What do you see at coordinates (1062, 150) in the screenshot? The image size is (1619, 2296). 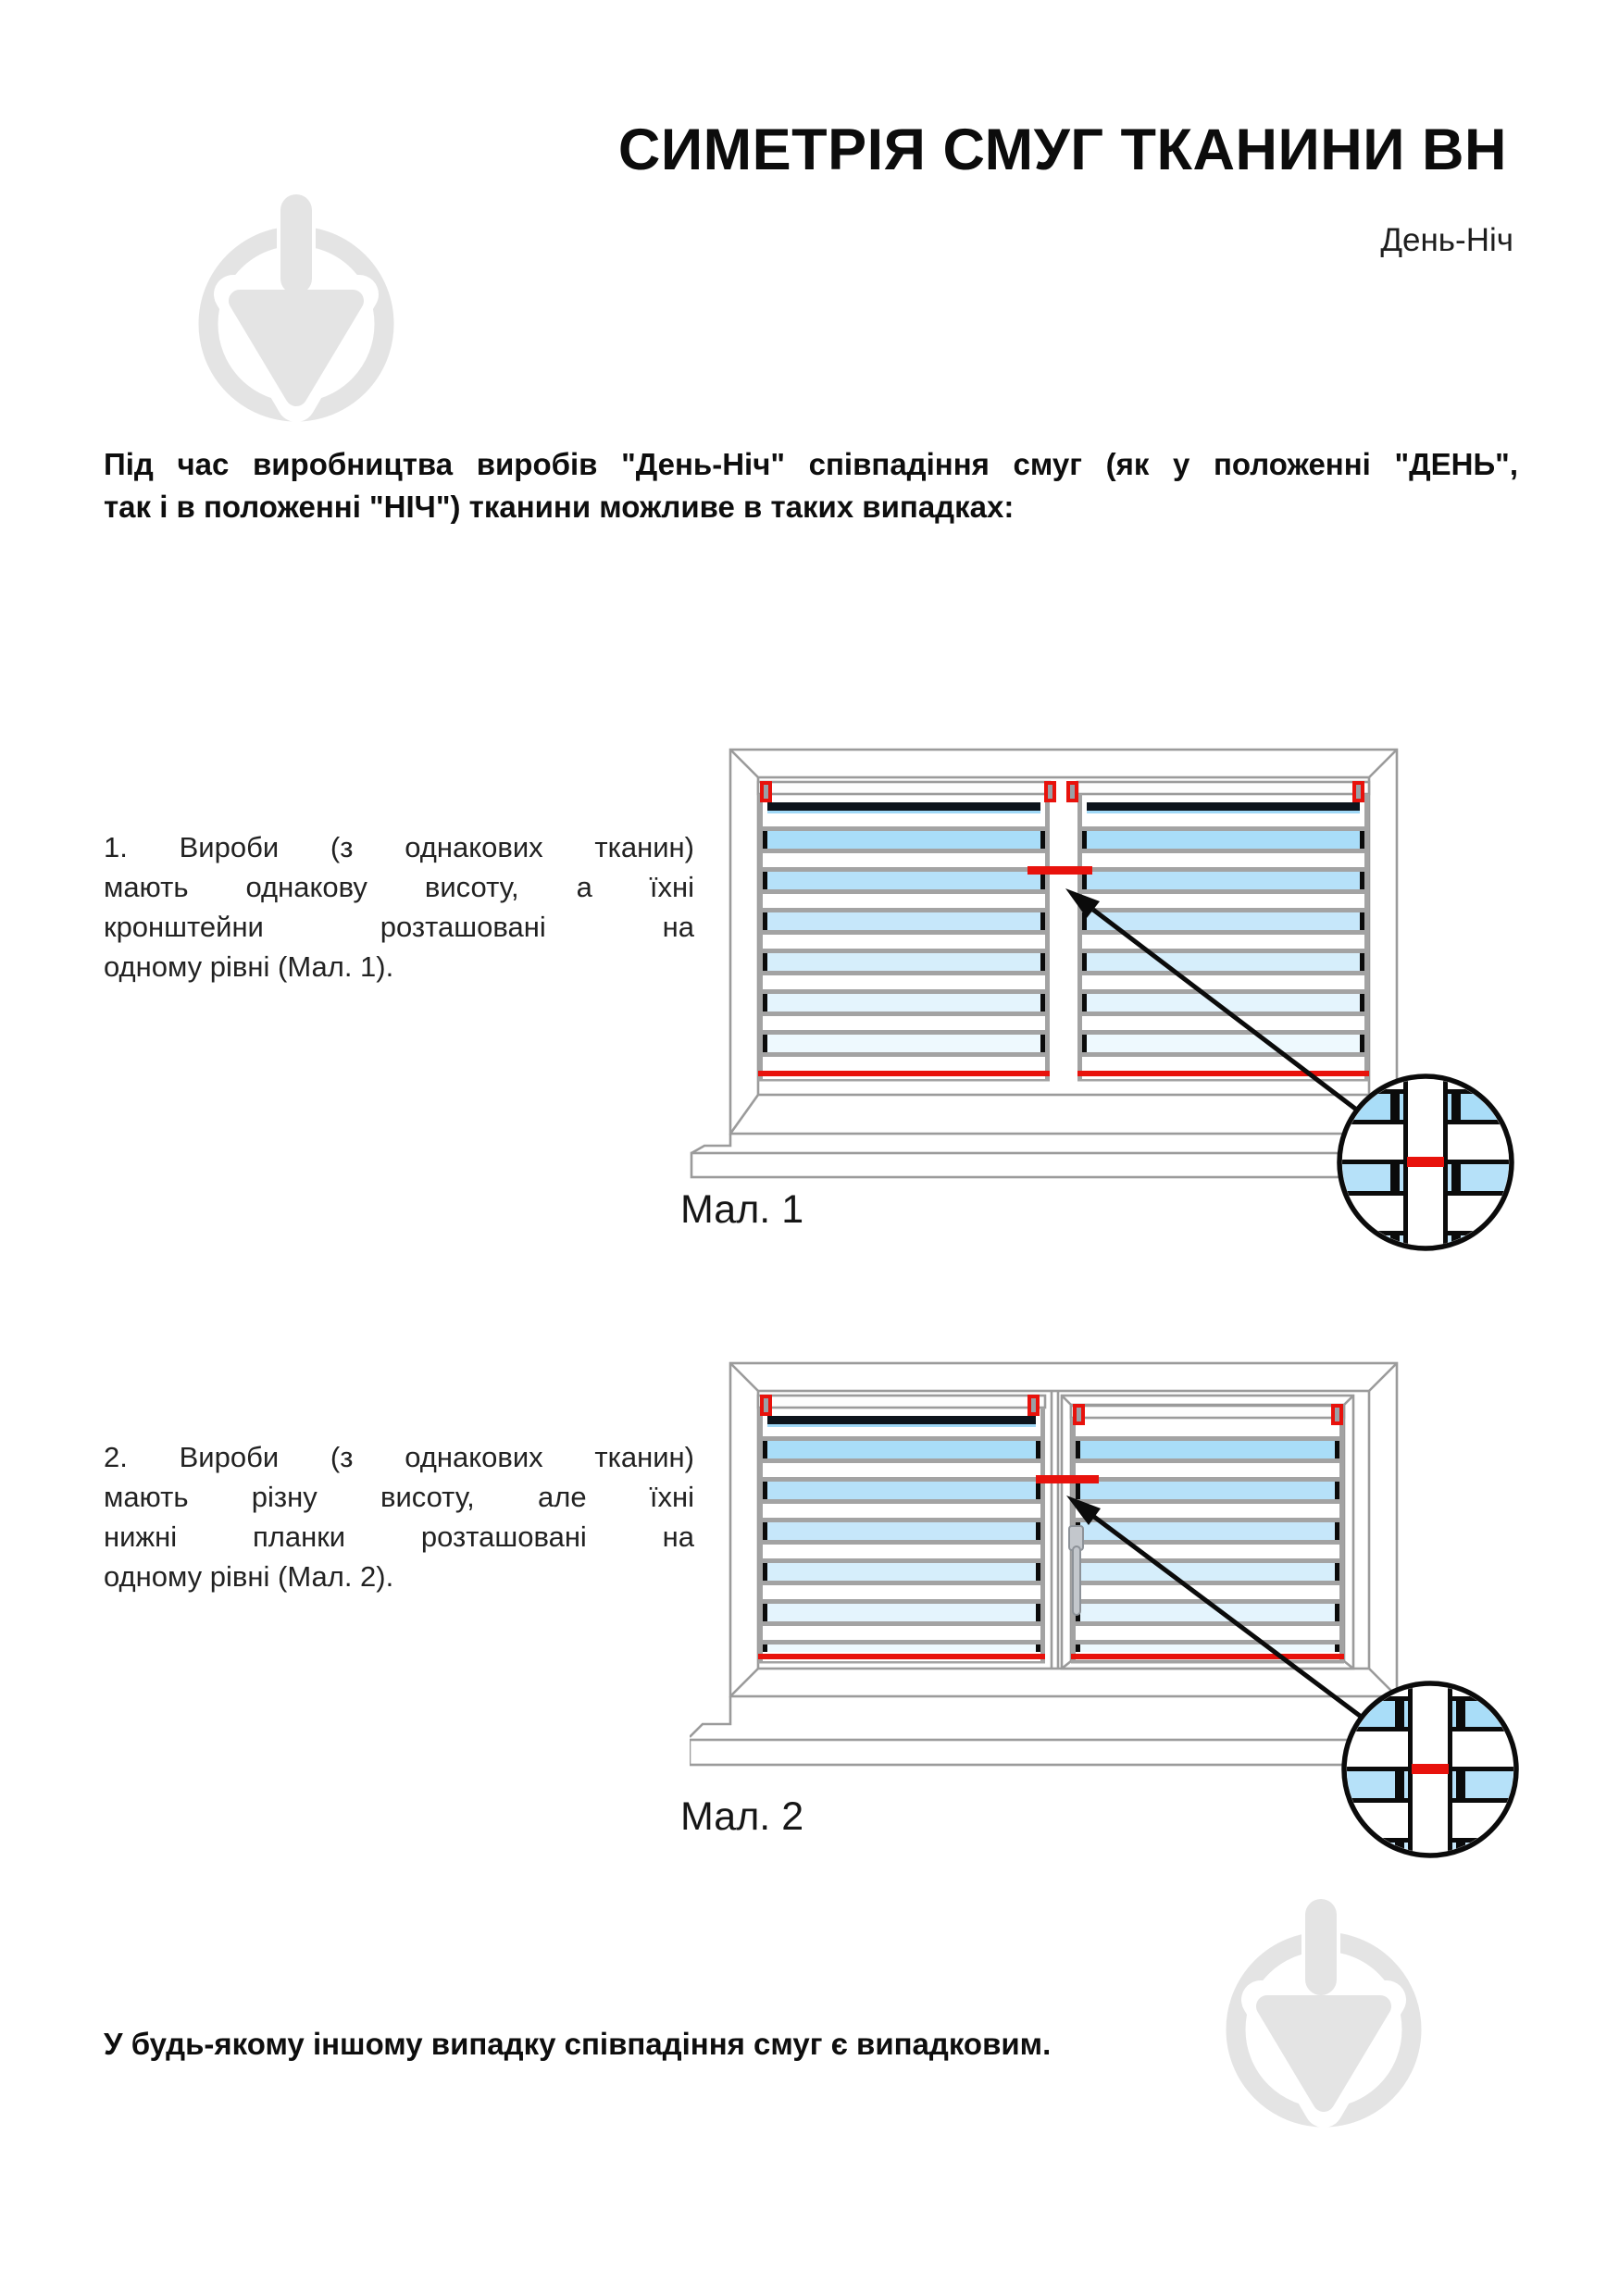 I see `page-title: СИМЕТРІЯ СМУГ ТКАНИНИ ВН` at bounding box center [1062, 150].